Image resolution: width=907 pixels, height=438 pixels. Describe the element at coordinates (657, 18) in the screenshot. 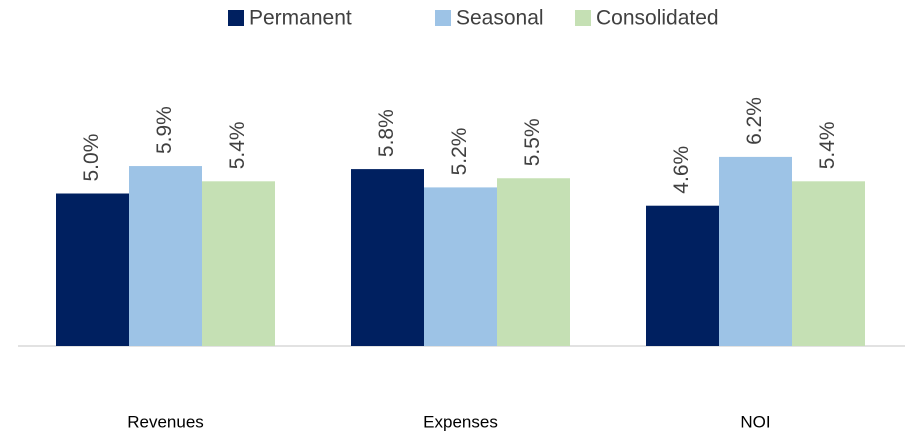

I see `legend-text: Consolidated` at that location.